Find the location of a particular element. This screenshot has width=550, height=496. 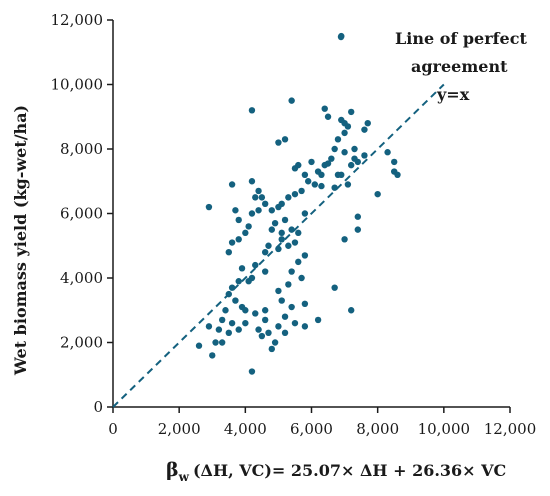

x-axis-label: βw (ΔH, VC)= 25.07× ΔH + 26.36× VC is located at coordinates (336, 471).